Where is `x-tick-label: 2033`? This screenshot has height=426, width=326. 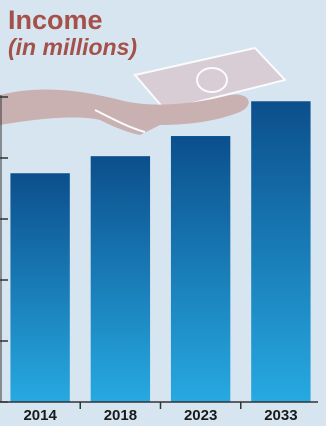 x-tick-label: 2033 is located at coordinates (280, 415).